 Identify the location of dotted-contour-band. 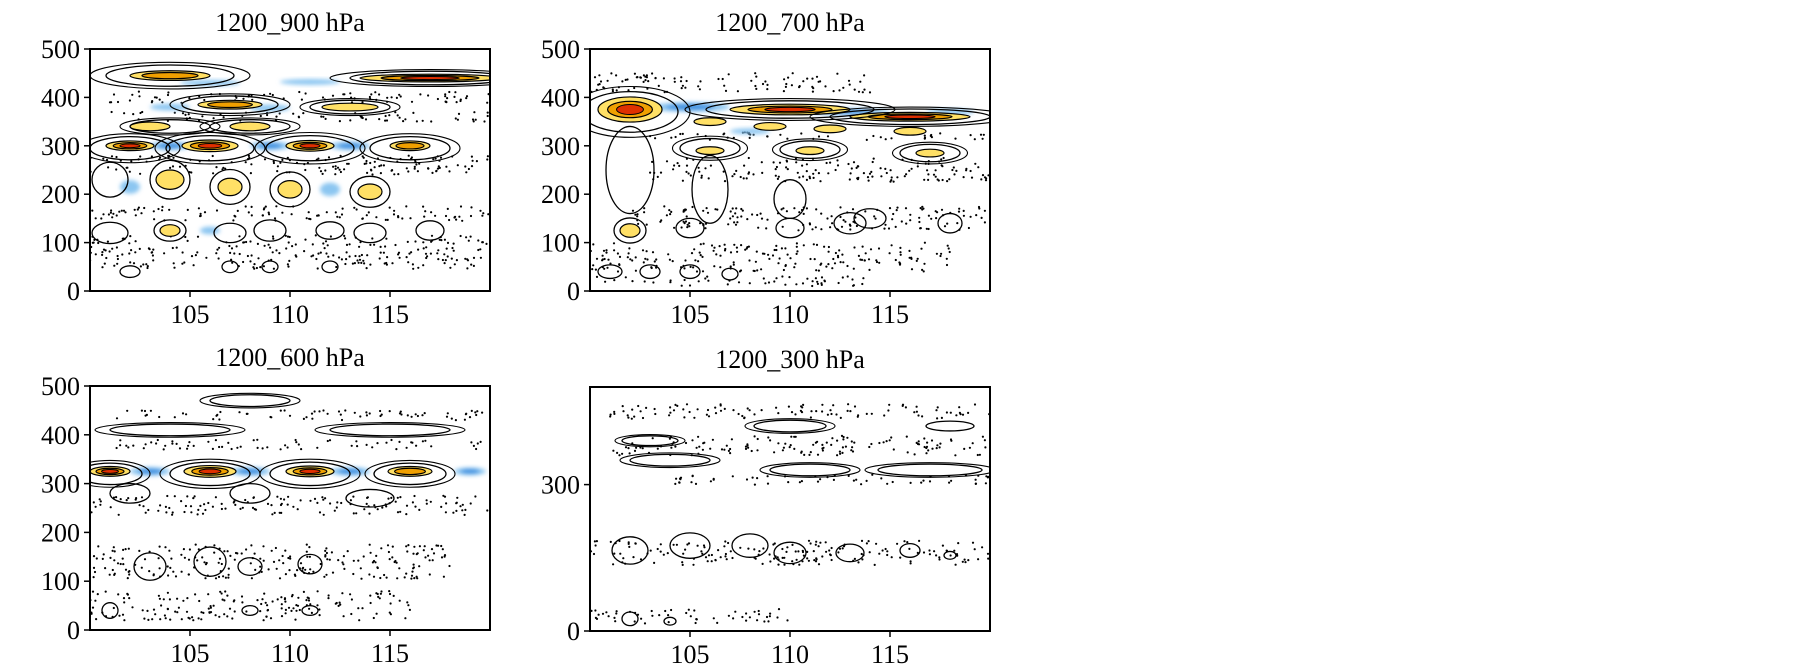
(290, 213).